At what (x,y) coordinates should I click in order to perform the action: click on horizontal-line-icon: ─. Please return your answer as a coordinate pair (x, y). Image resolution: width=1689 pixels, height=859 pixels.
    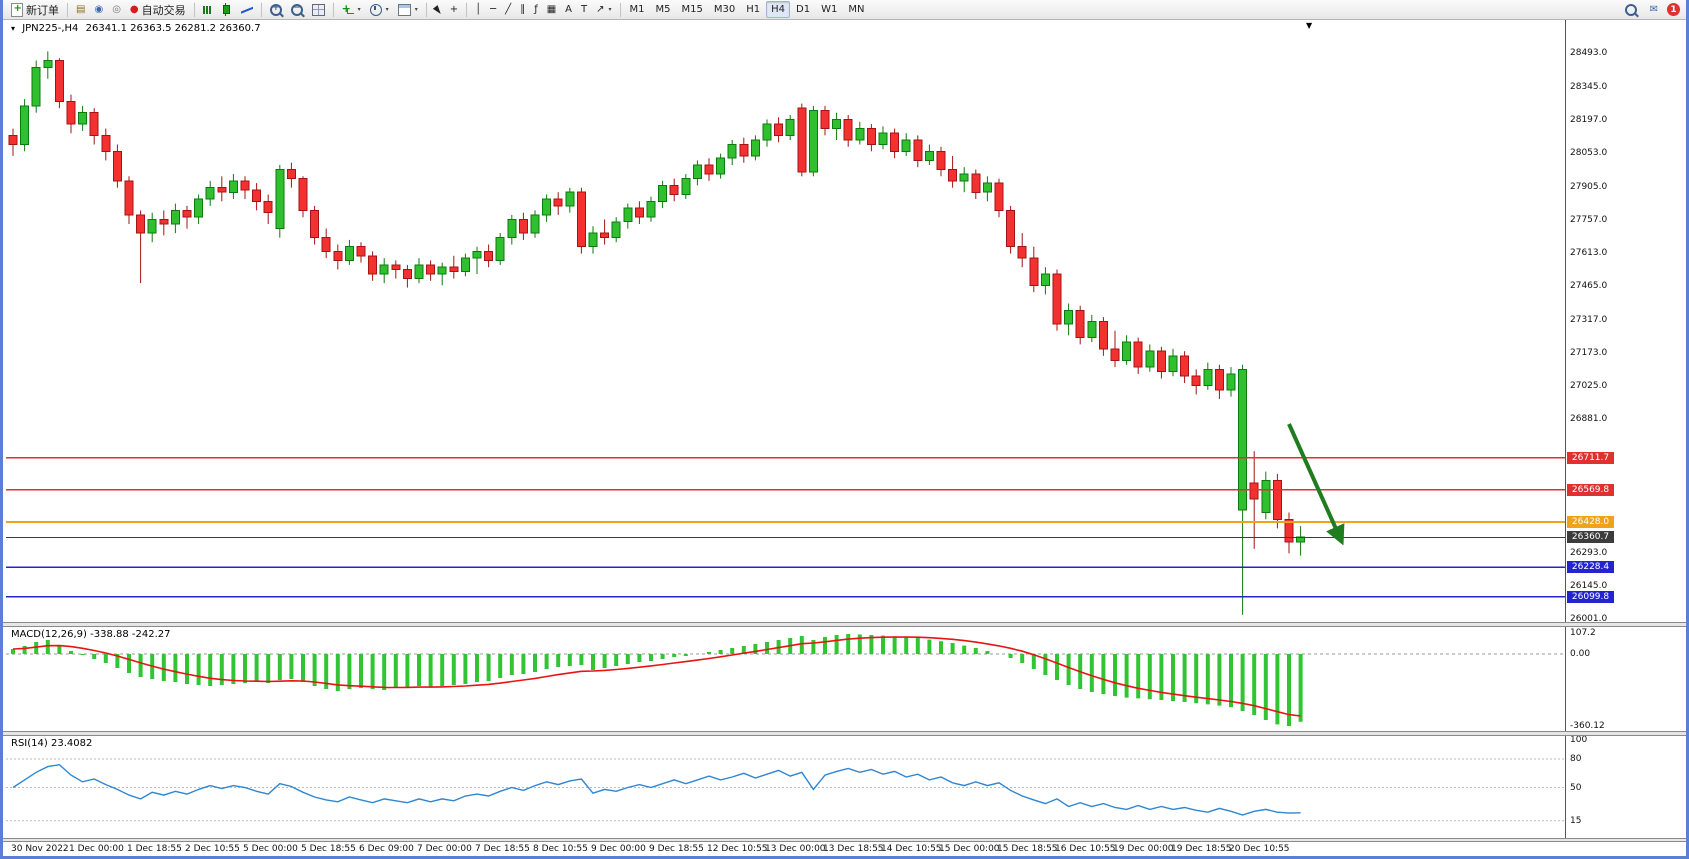
    Looking at the image, I should click on (493, 9).